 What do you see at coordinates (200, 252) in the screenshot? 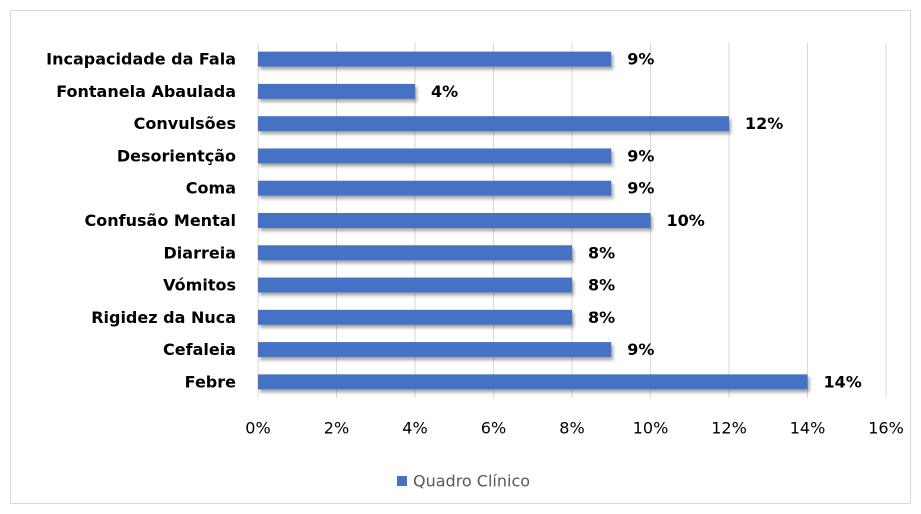
I see `y-tick-label: Diarreia` at bounding box center [200, 252].